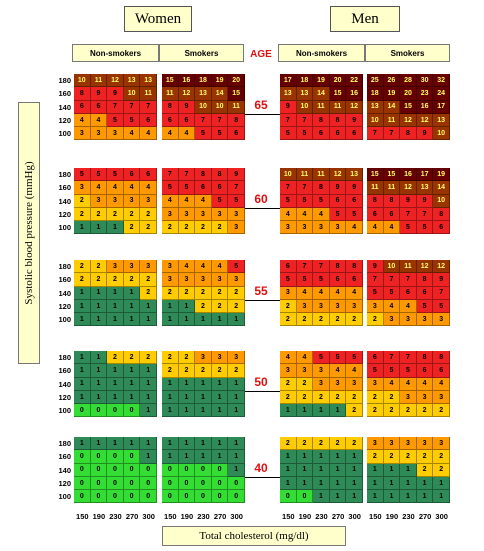 This screenshot has width=484, height=551. Describe the element at coordinates (29, 233) in the screenshot. I see `y-axis-label: Systolic blood pressure (mmHg)` at that location.